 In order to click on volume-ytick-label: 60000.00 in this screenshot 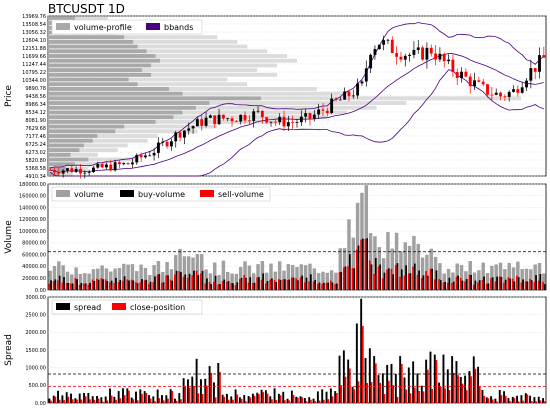, I will do `click(34, 255)`.